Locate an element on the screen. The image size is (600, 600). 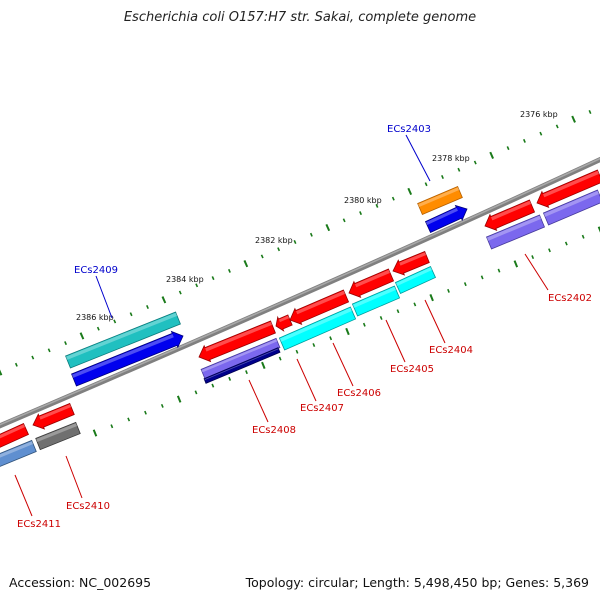
gene-feature-ecs2404-body is located at coordinates (411, 263).